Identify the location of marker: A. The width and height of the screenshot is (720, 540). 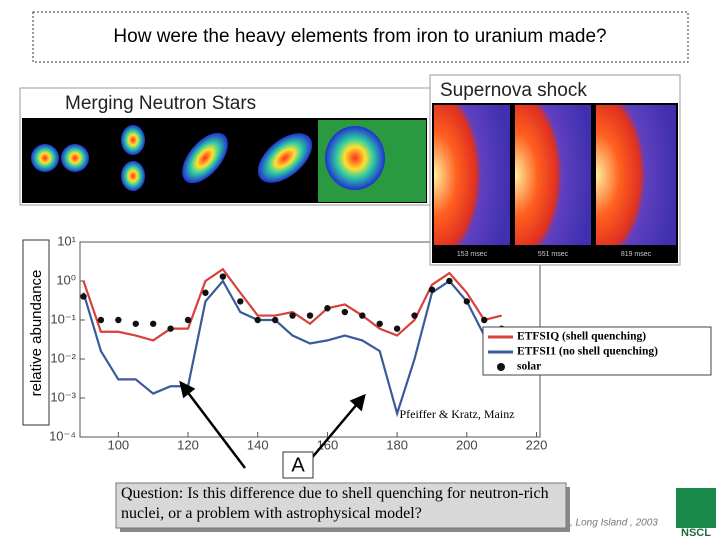
(298, 465).